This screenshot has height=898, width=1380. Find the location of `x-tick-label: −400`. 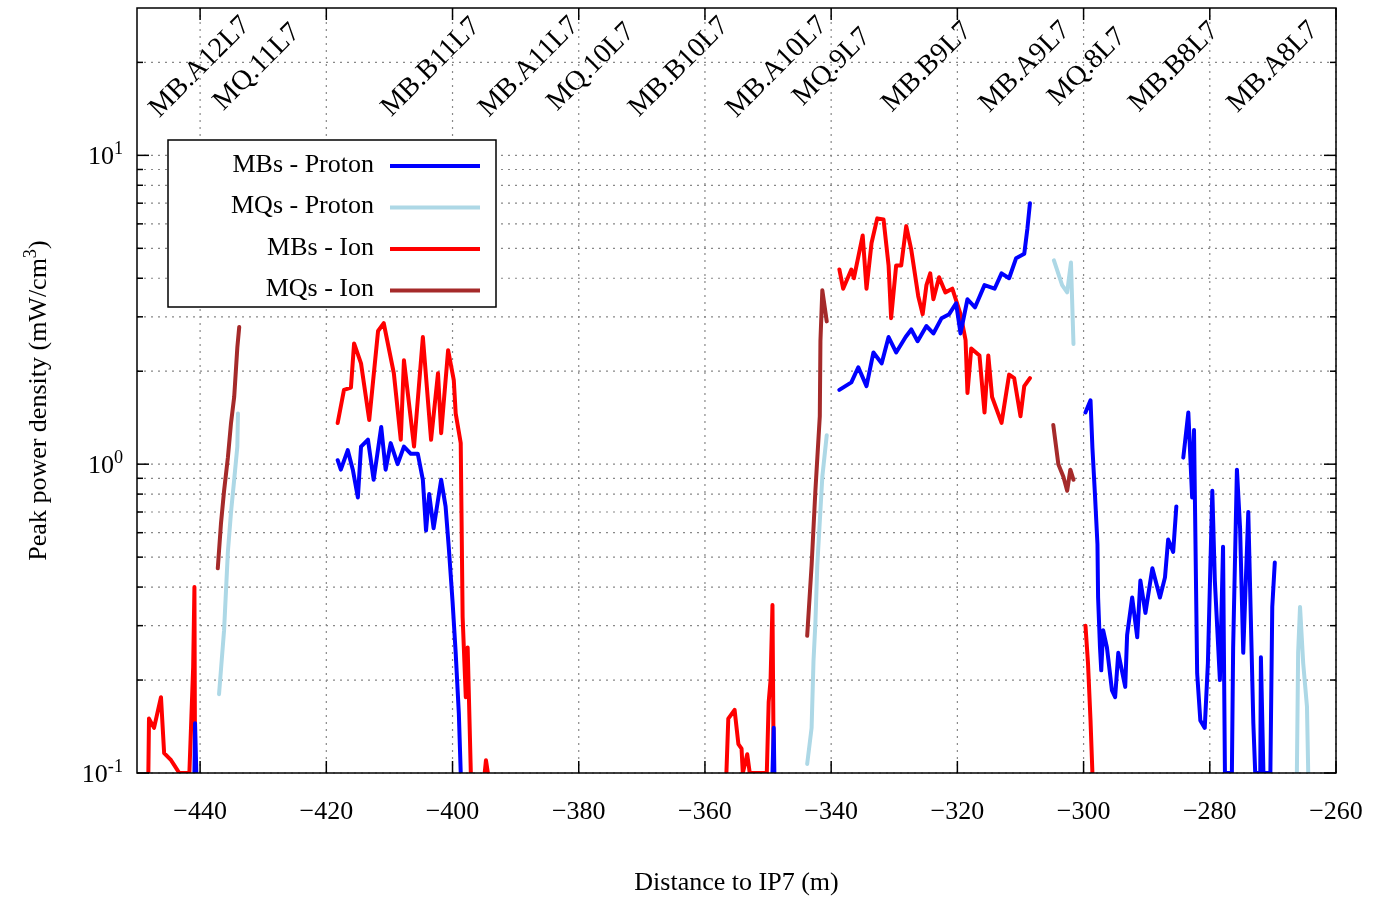

x-tick-label: −400 is located at coordinates (452, 810).